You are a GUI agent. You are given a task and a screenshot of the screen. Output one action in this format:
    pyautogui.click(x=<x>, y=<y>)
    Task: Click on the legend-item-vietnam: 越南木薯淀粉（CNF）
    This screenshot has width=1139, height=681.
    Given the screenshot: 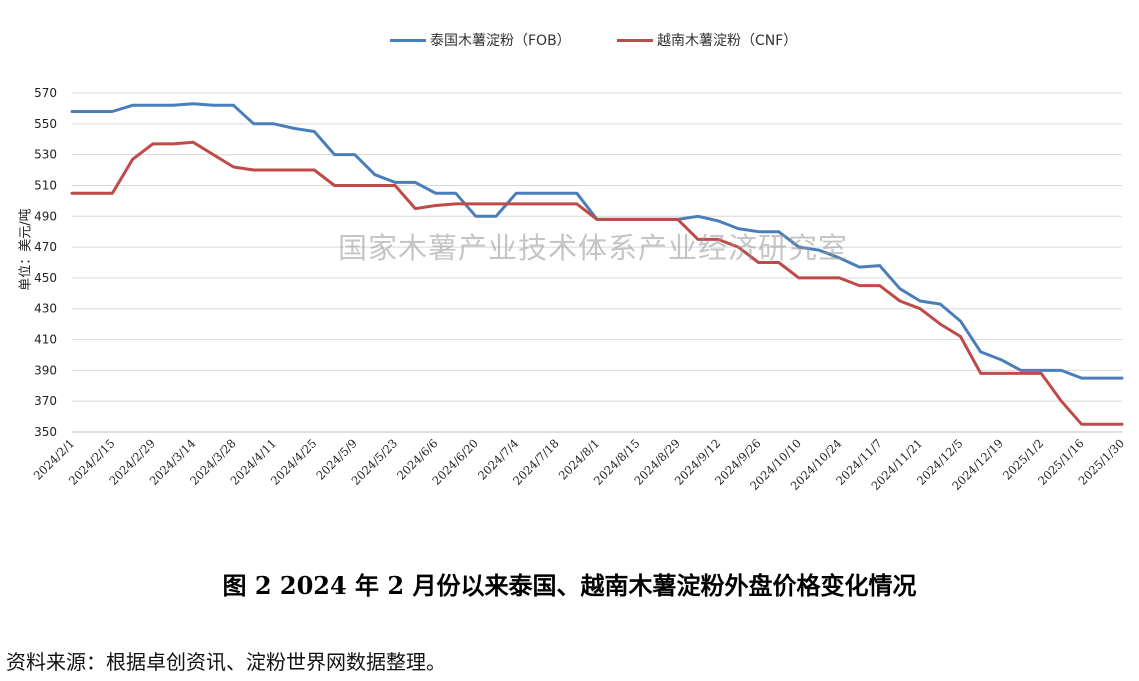 What is the action you would take?
    pyautogui.click(x=707, y=40)
    